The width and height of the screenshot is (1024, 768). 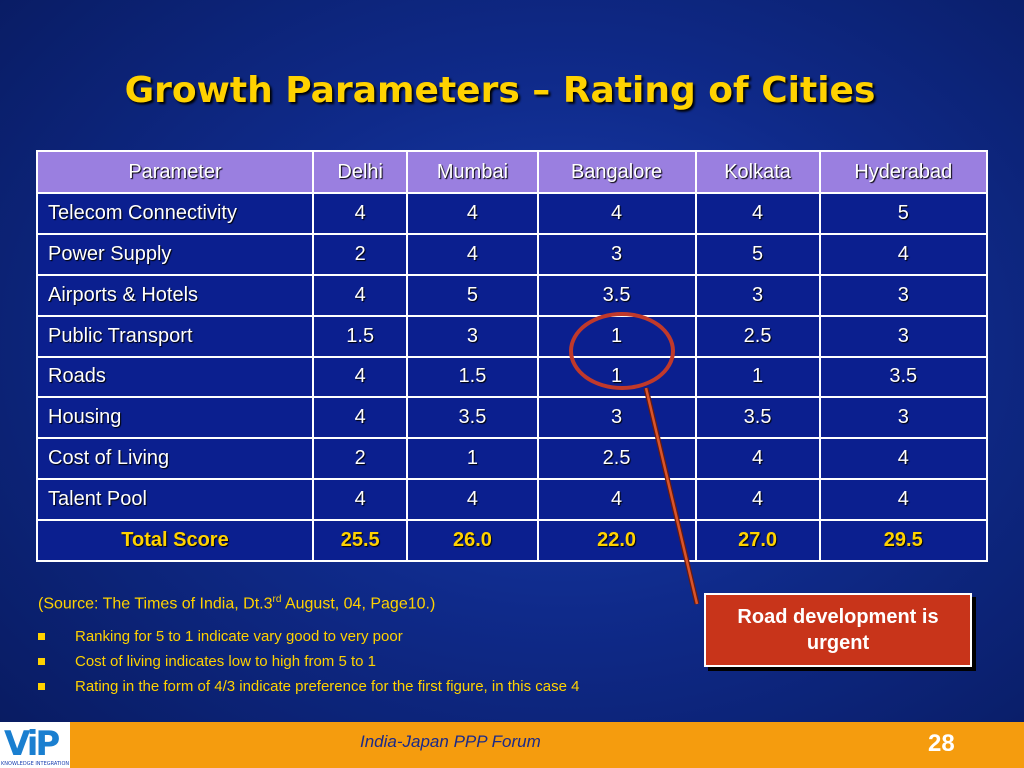 I want to click on total-score-cell: 26.0, so click(x=472, y=540).